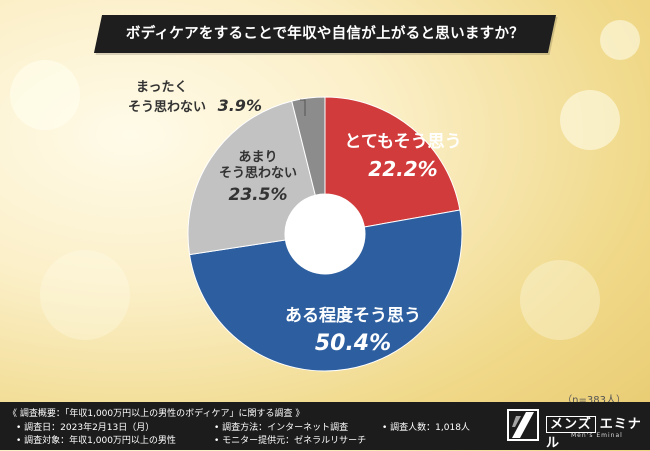 The width and height of the screenshot is (650, 451). Describe the element at coordinates (325, 234) in the screenshot. I see `donut-hole` at that location.